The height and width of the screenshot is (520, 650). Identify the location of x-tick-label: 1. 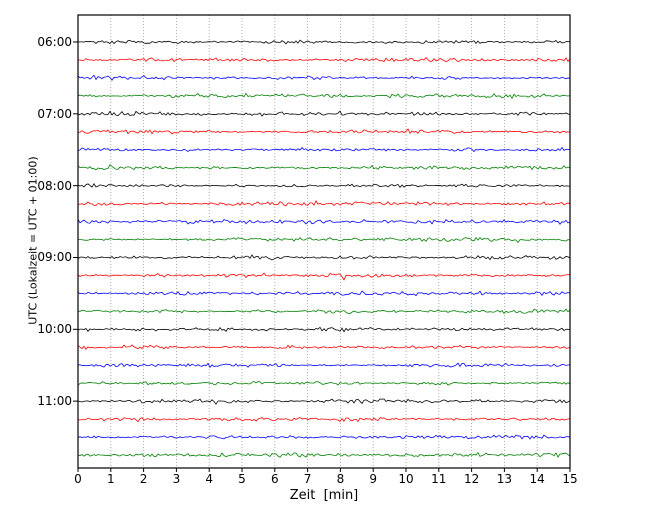
(110, 479).